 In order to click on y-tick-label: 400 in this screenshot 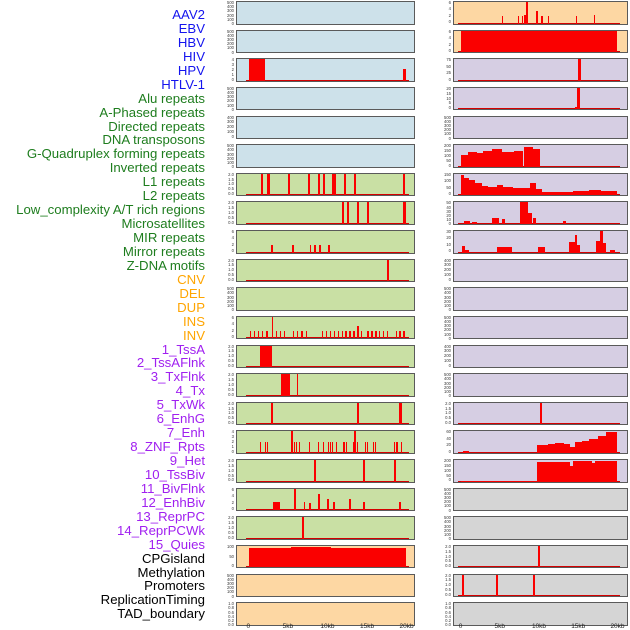, I will do `click(230, 150)`.